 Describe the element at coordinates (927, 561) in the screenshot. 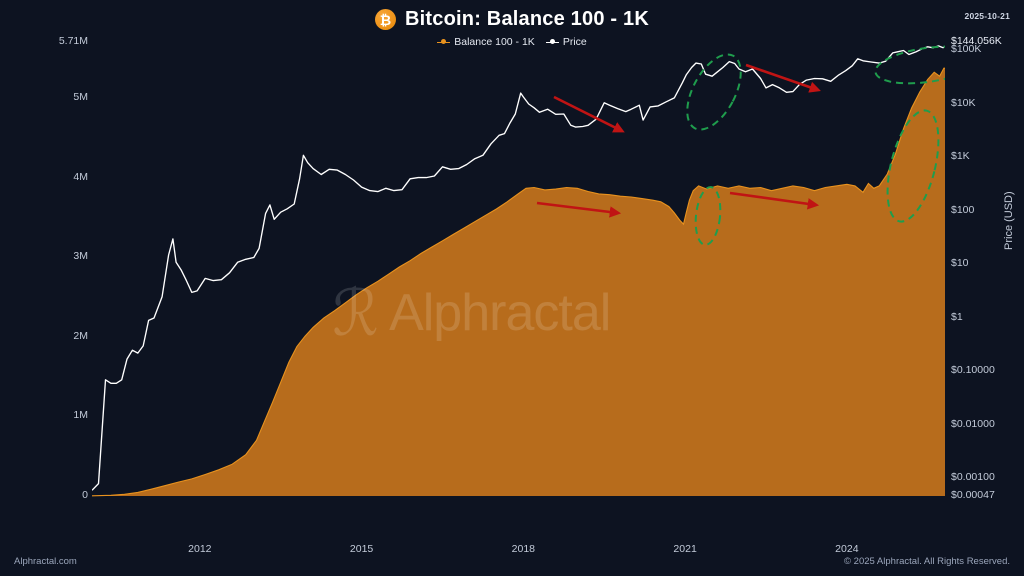

I see `footer-copyright: © 2025 Alphractal. All Rights Reserved.` at that location.